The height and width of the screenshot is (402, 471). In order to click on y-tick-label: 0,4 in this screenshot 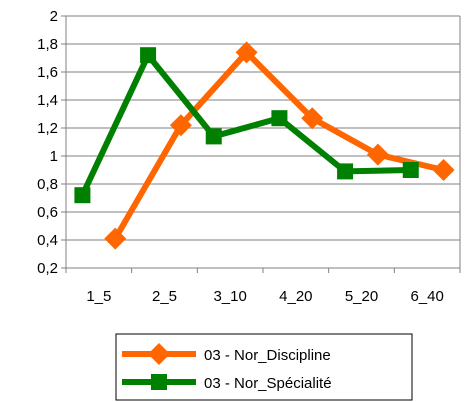, I will do `click(47, 240)`.